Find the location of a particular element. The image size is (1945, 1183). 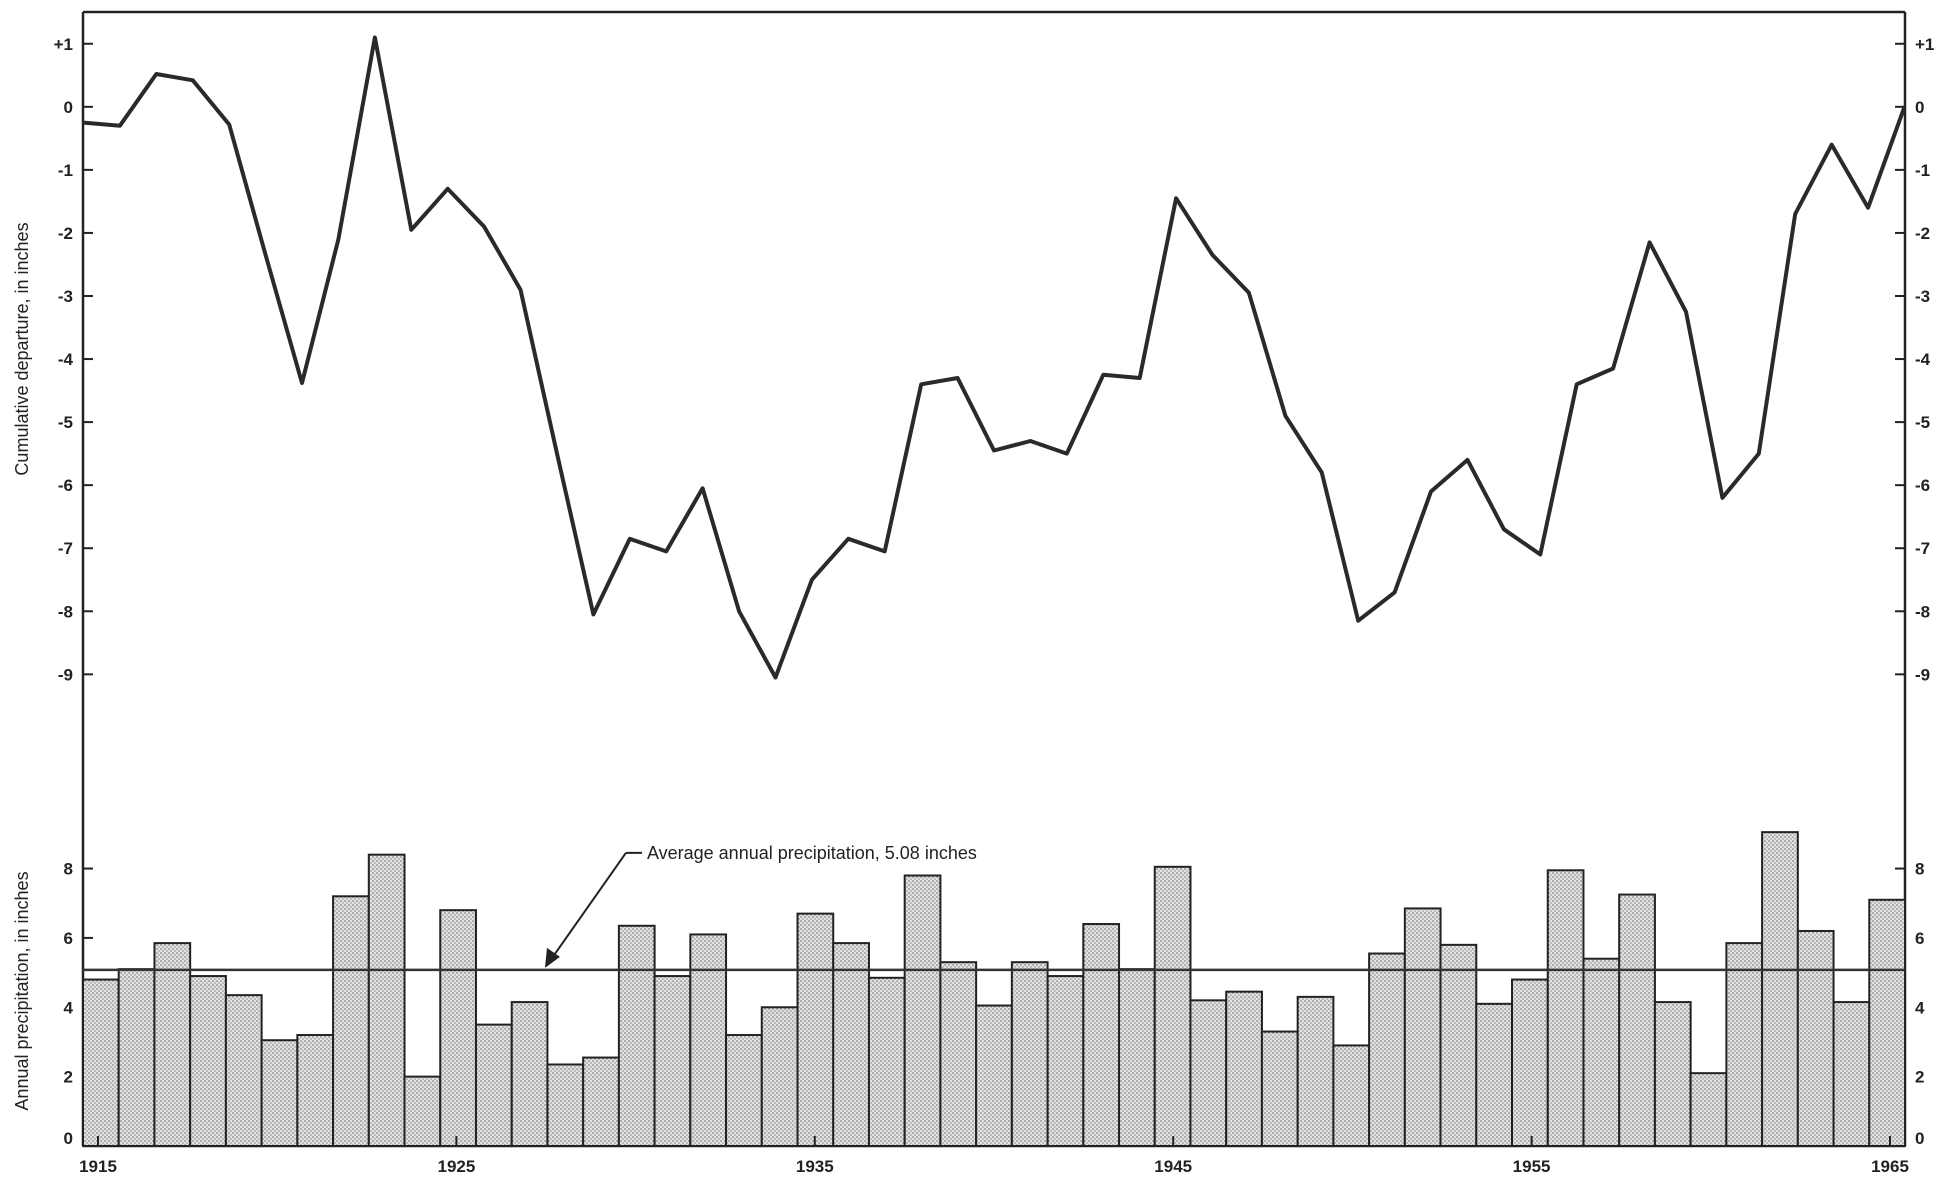

precip-bar-1962 is located at coordinates (1780, 989).